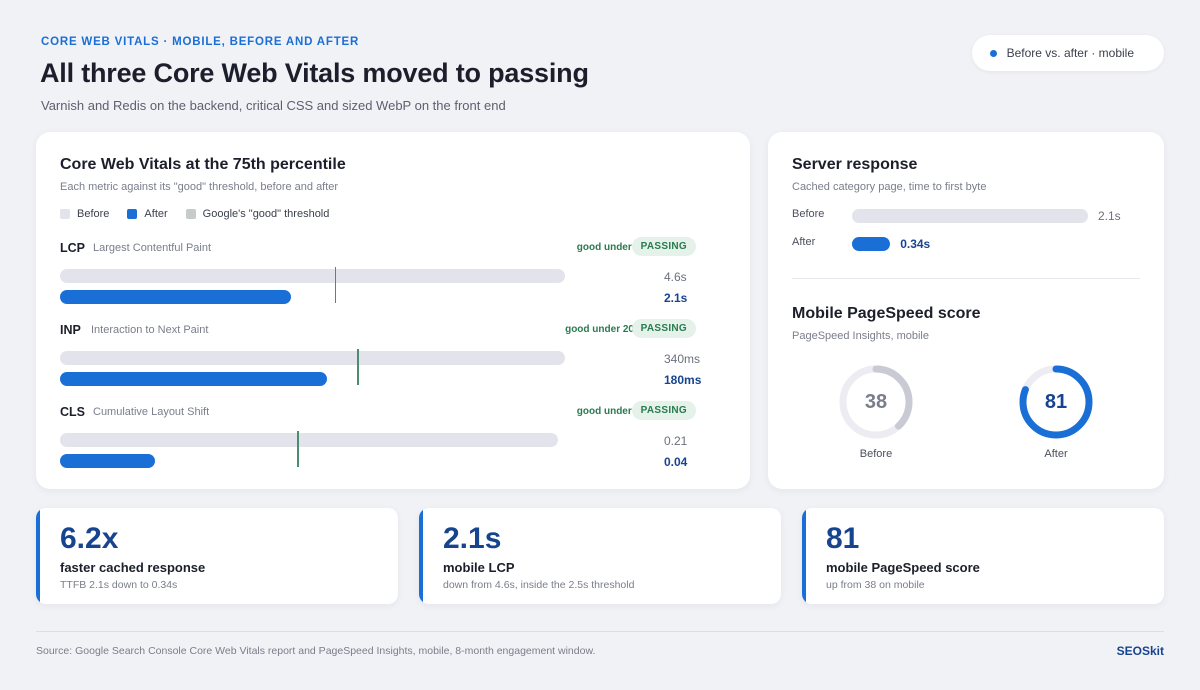  I want to click on stat-label: mobile LCP, so click(479, 567).